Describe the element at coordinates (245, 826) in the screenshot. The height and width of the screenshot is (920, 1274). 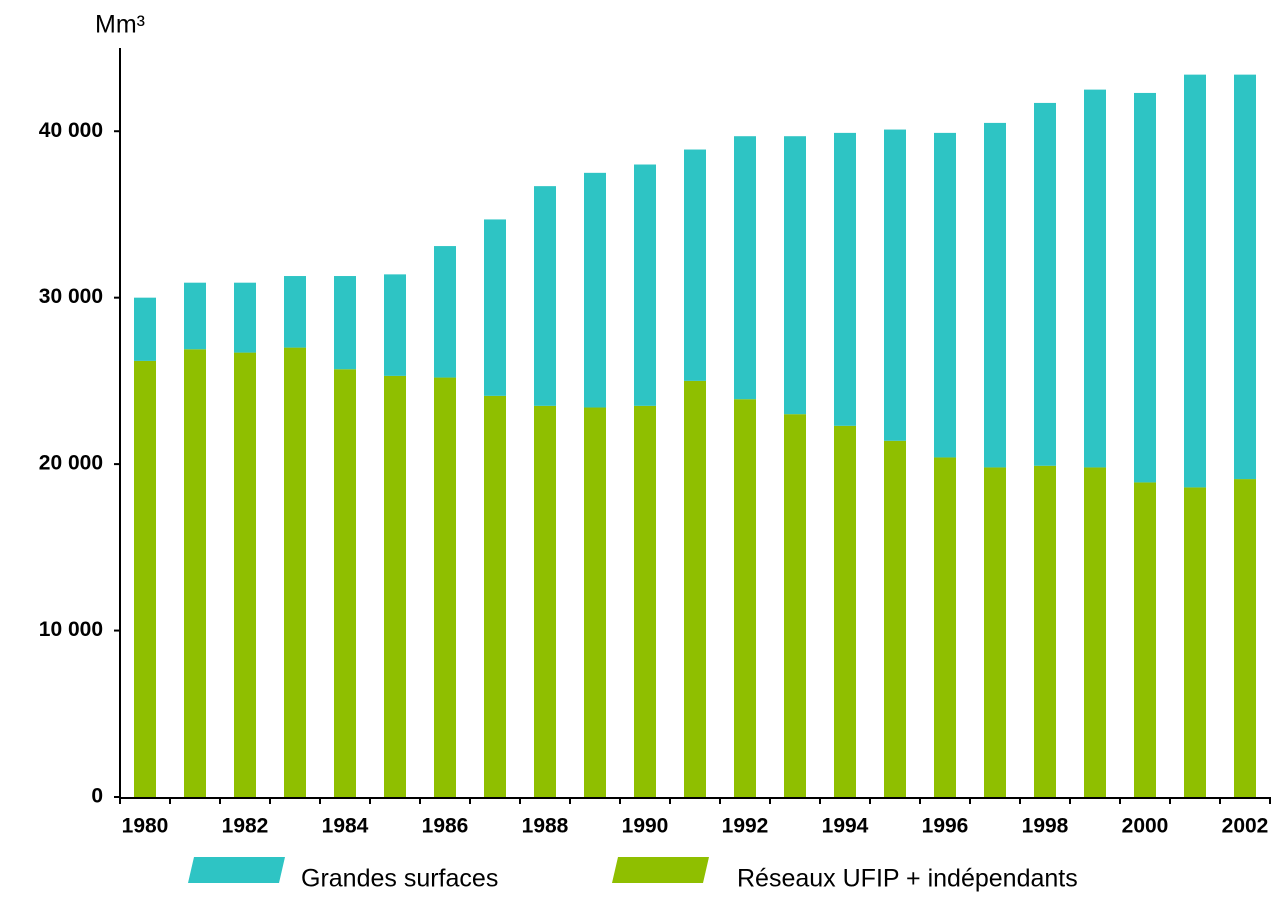
I see `x-tick-label: 1982` at that location.